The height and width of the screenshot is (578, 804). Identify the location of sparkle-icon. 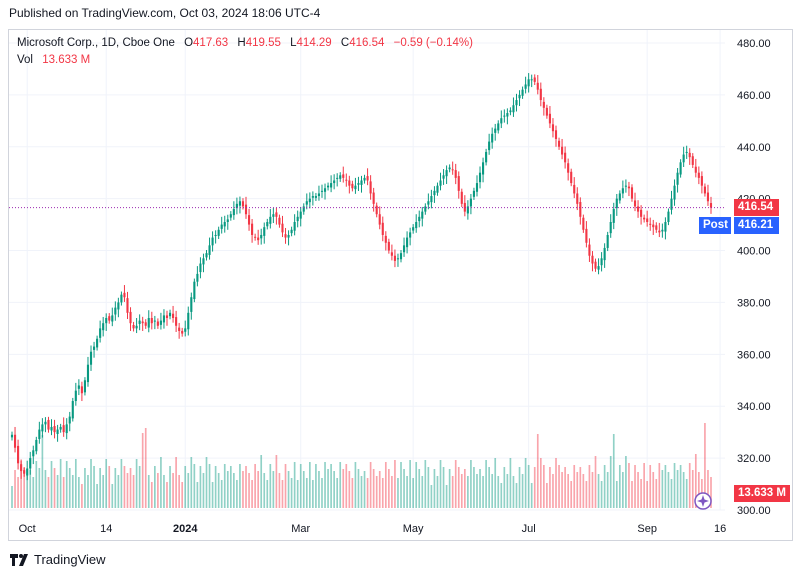
(703, 501).